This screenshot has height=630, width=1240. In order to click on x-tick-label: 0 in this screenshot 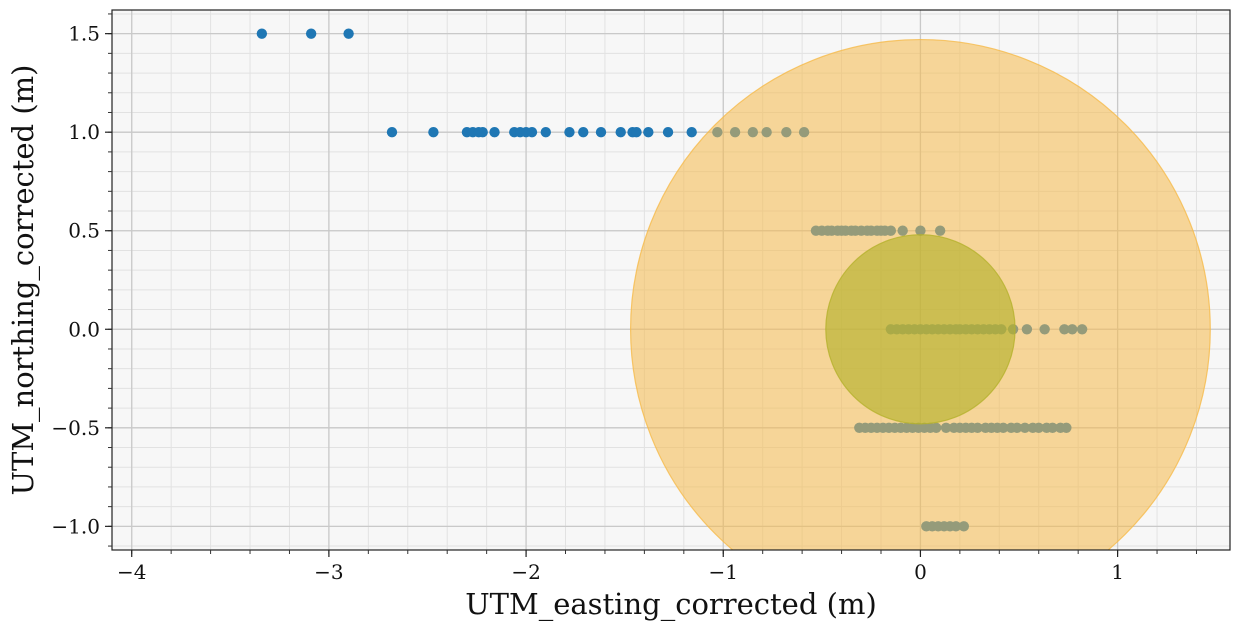, I will do `click(920, 572)`.